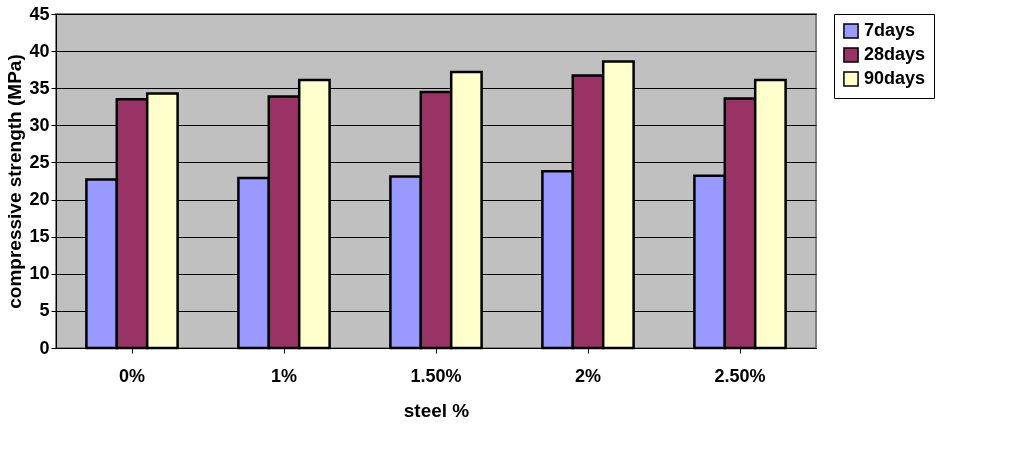 The image size is (1011, 459). Describe the element at coordinates (39, 87) in the screenshot. I see `y-tick-label: 35` at that location.